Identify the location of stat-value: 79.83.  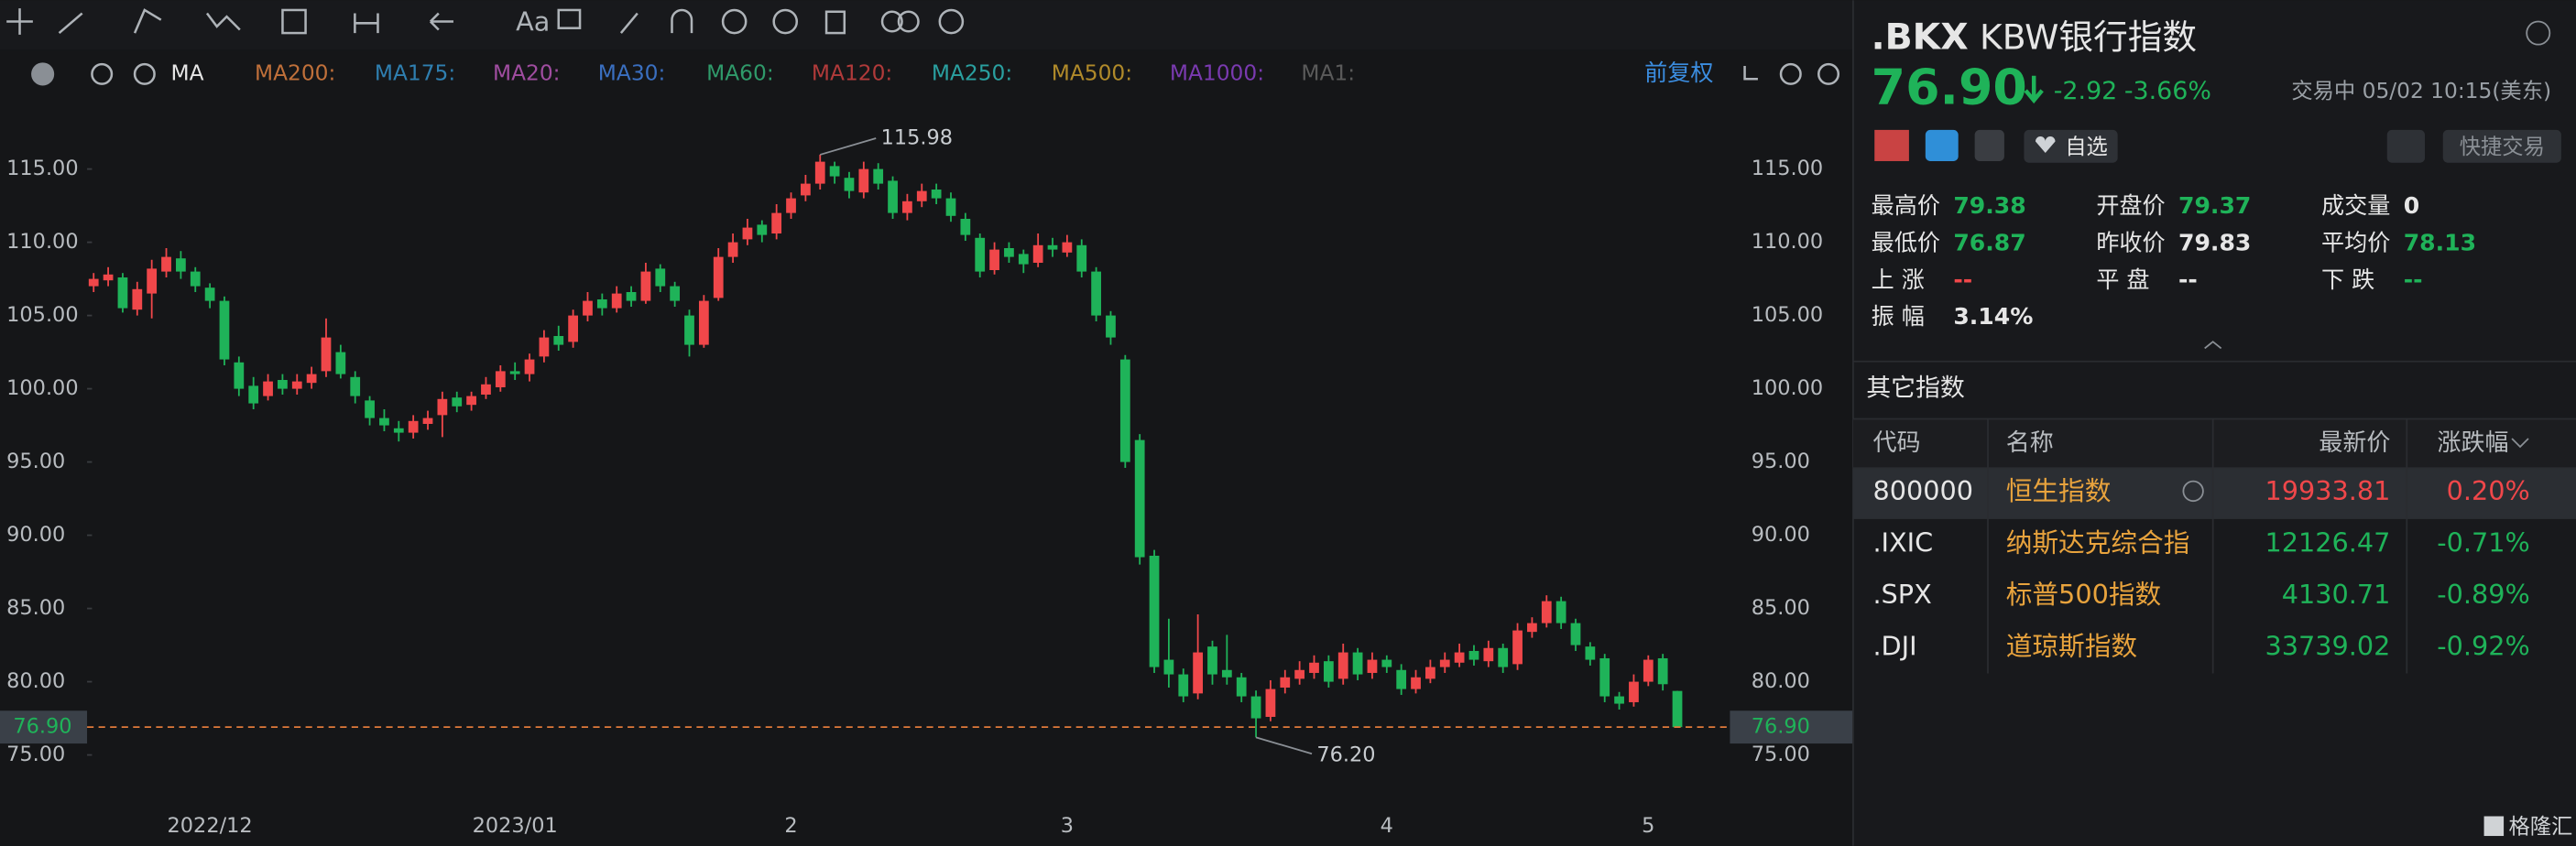
(2215, 243).